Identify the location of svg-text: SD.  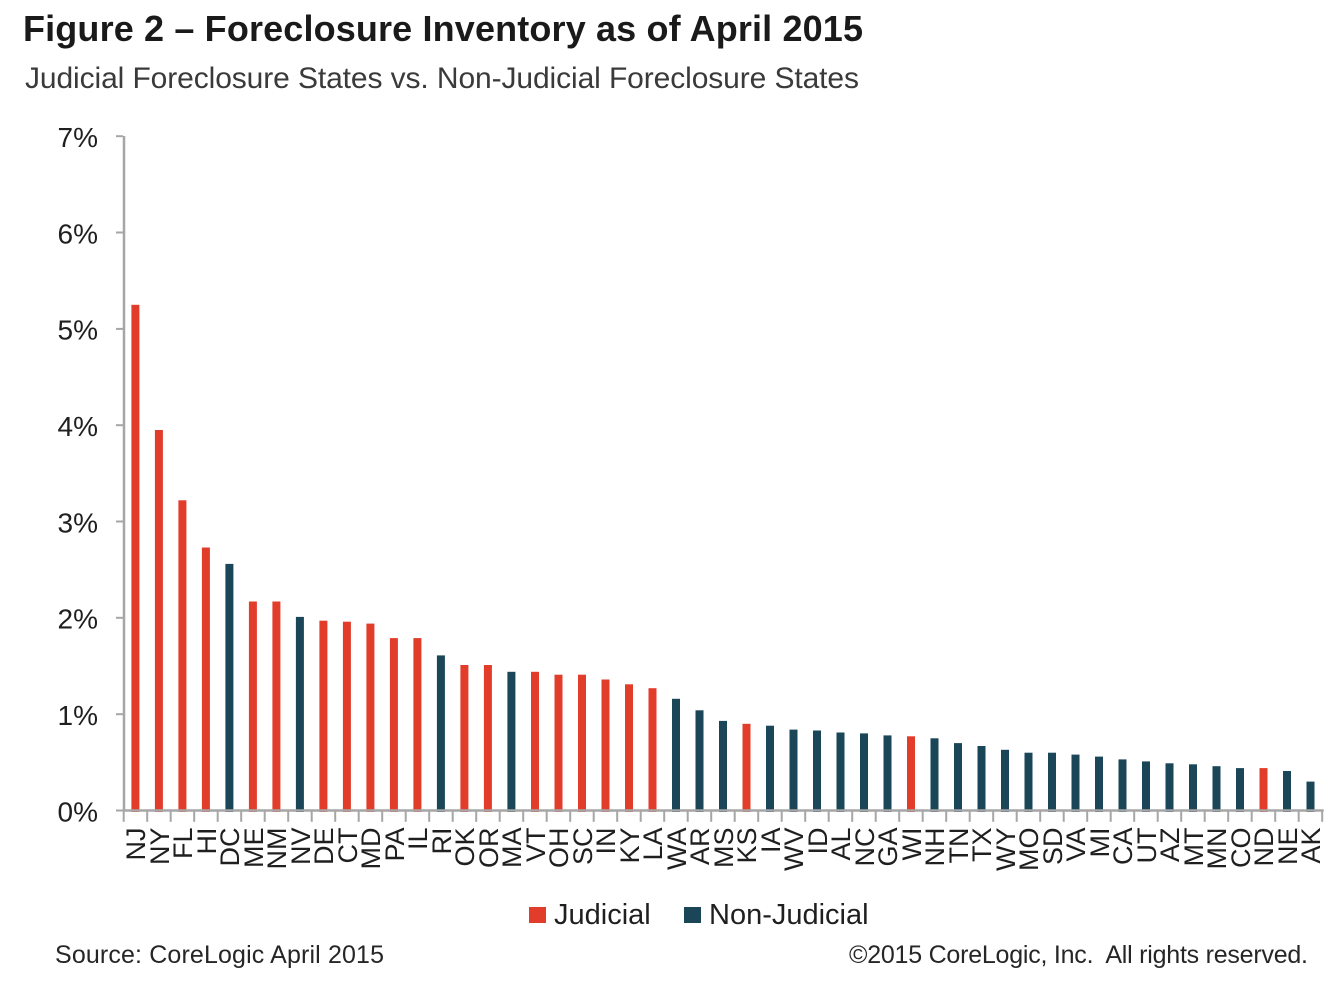
(1053, 847).